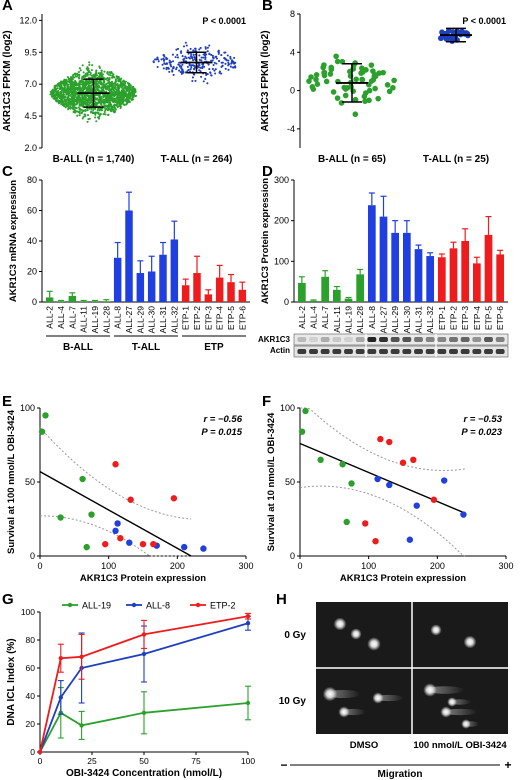  Describe the element at coordinates (7, 171) in the screenshot. I see `panel-letter: C` at that location.